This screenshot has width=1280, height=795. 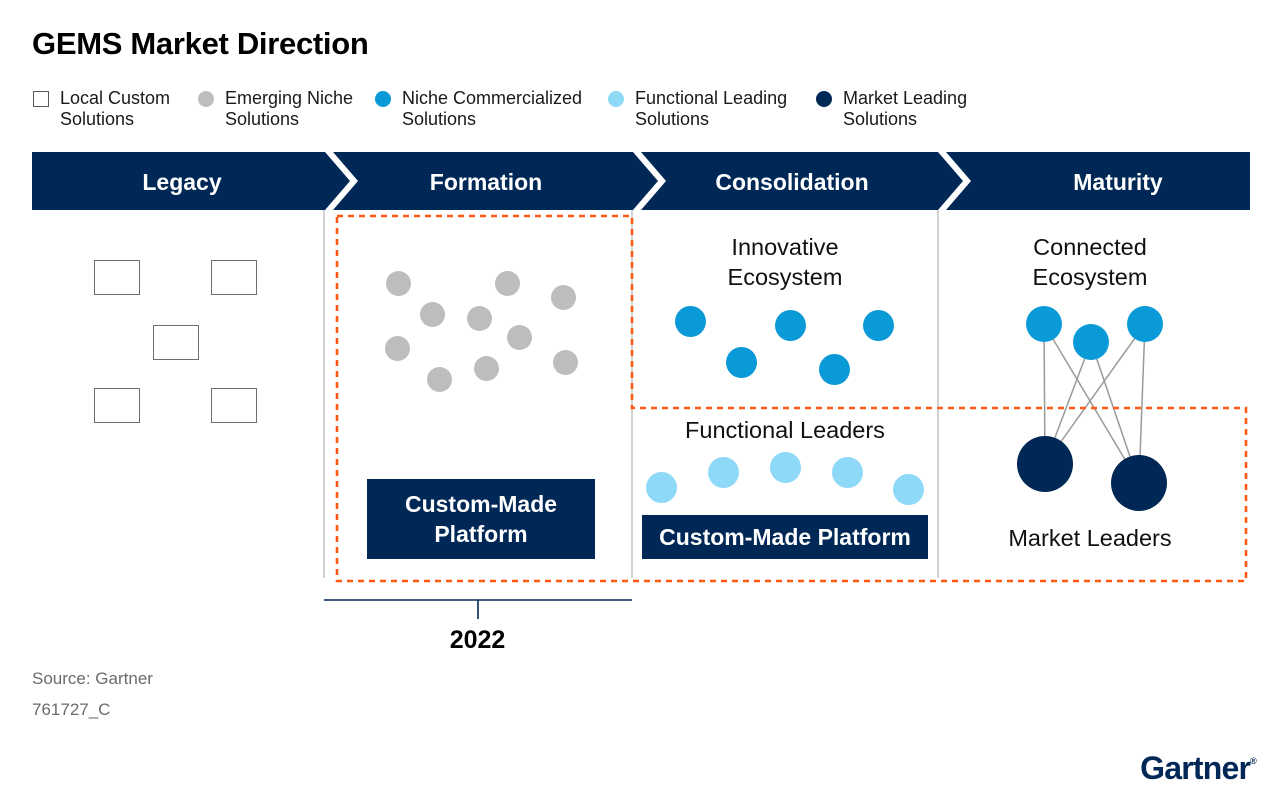 I want to click on stage-arrow-formation, so click(x=495, y=181).